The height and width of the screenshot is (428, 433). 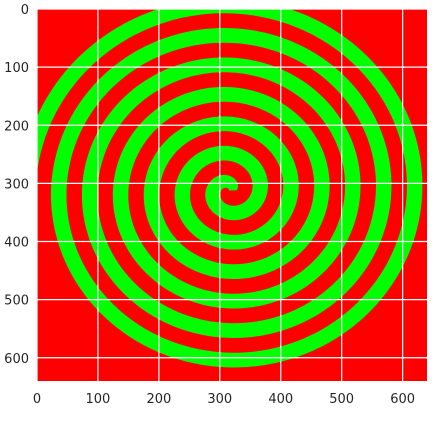 What do you see at coordinates (16, 243) in the screenshot?
I see `y-tick-label: 400` at bounding box center [16, 243].